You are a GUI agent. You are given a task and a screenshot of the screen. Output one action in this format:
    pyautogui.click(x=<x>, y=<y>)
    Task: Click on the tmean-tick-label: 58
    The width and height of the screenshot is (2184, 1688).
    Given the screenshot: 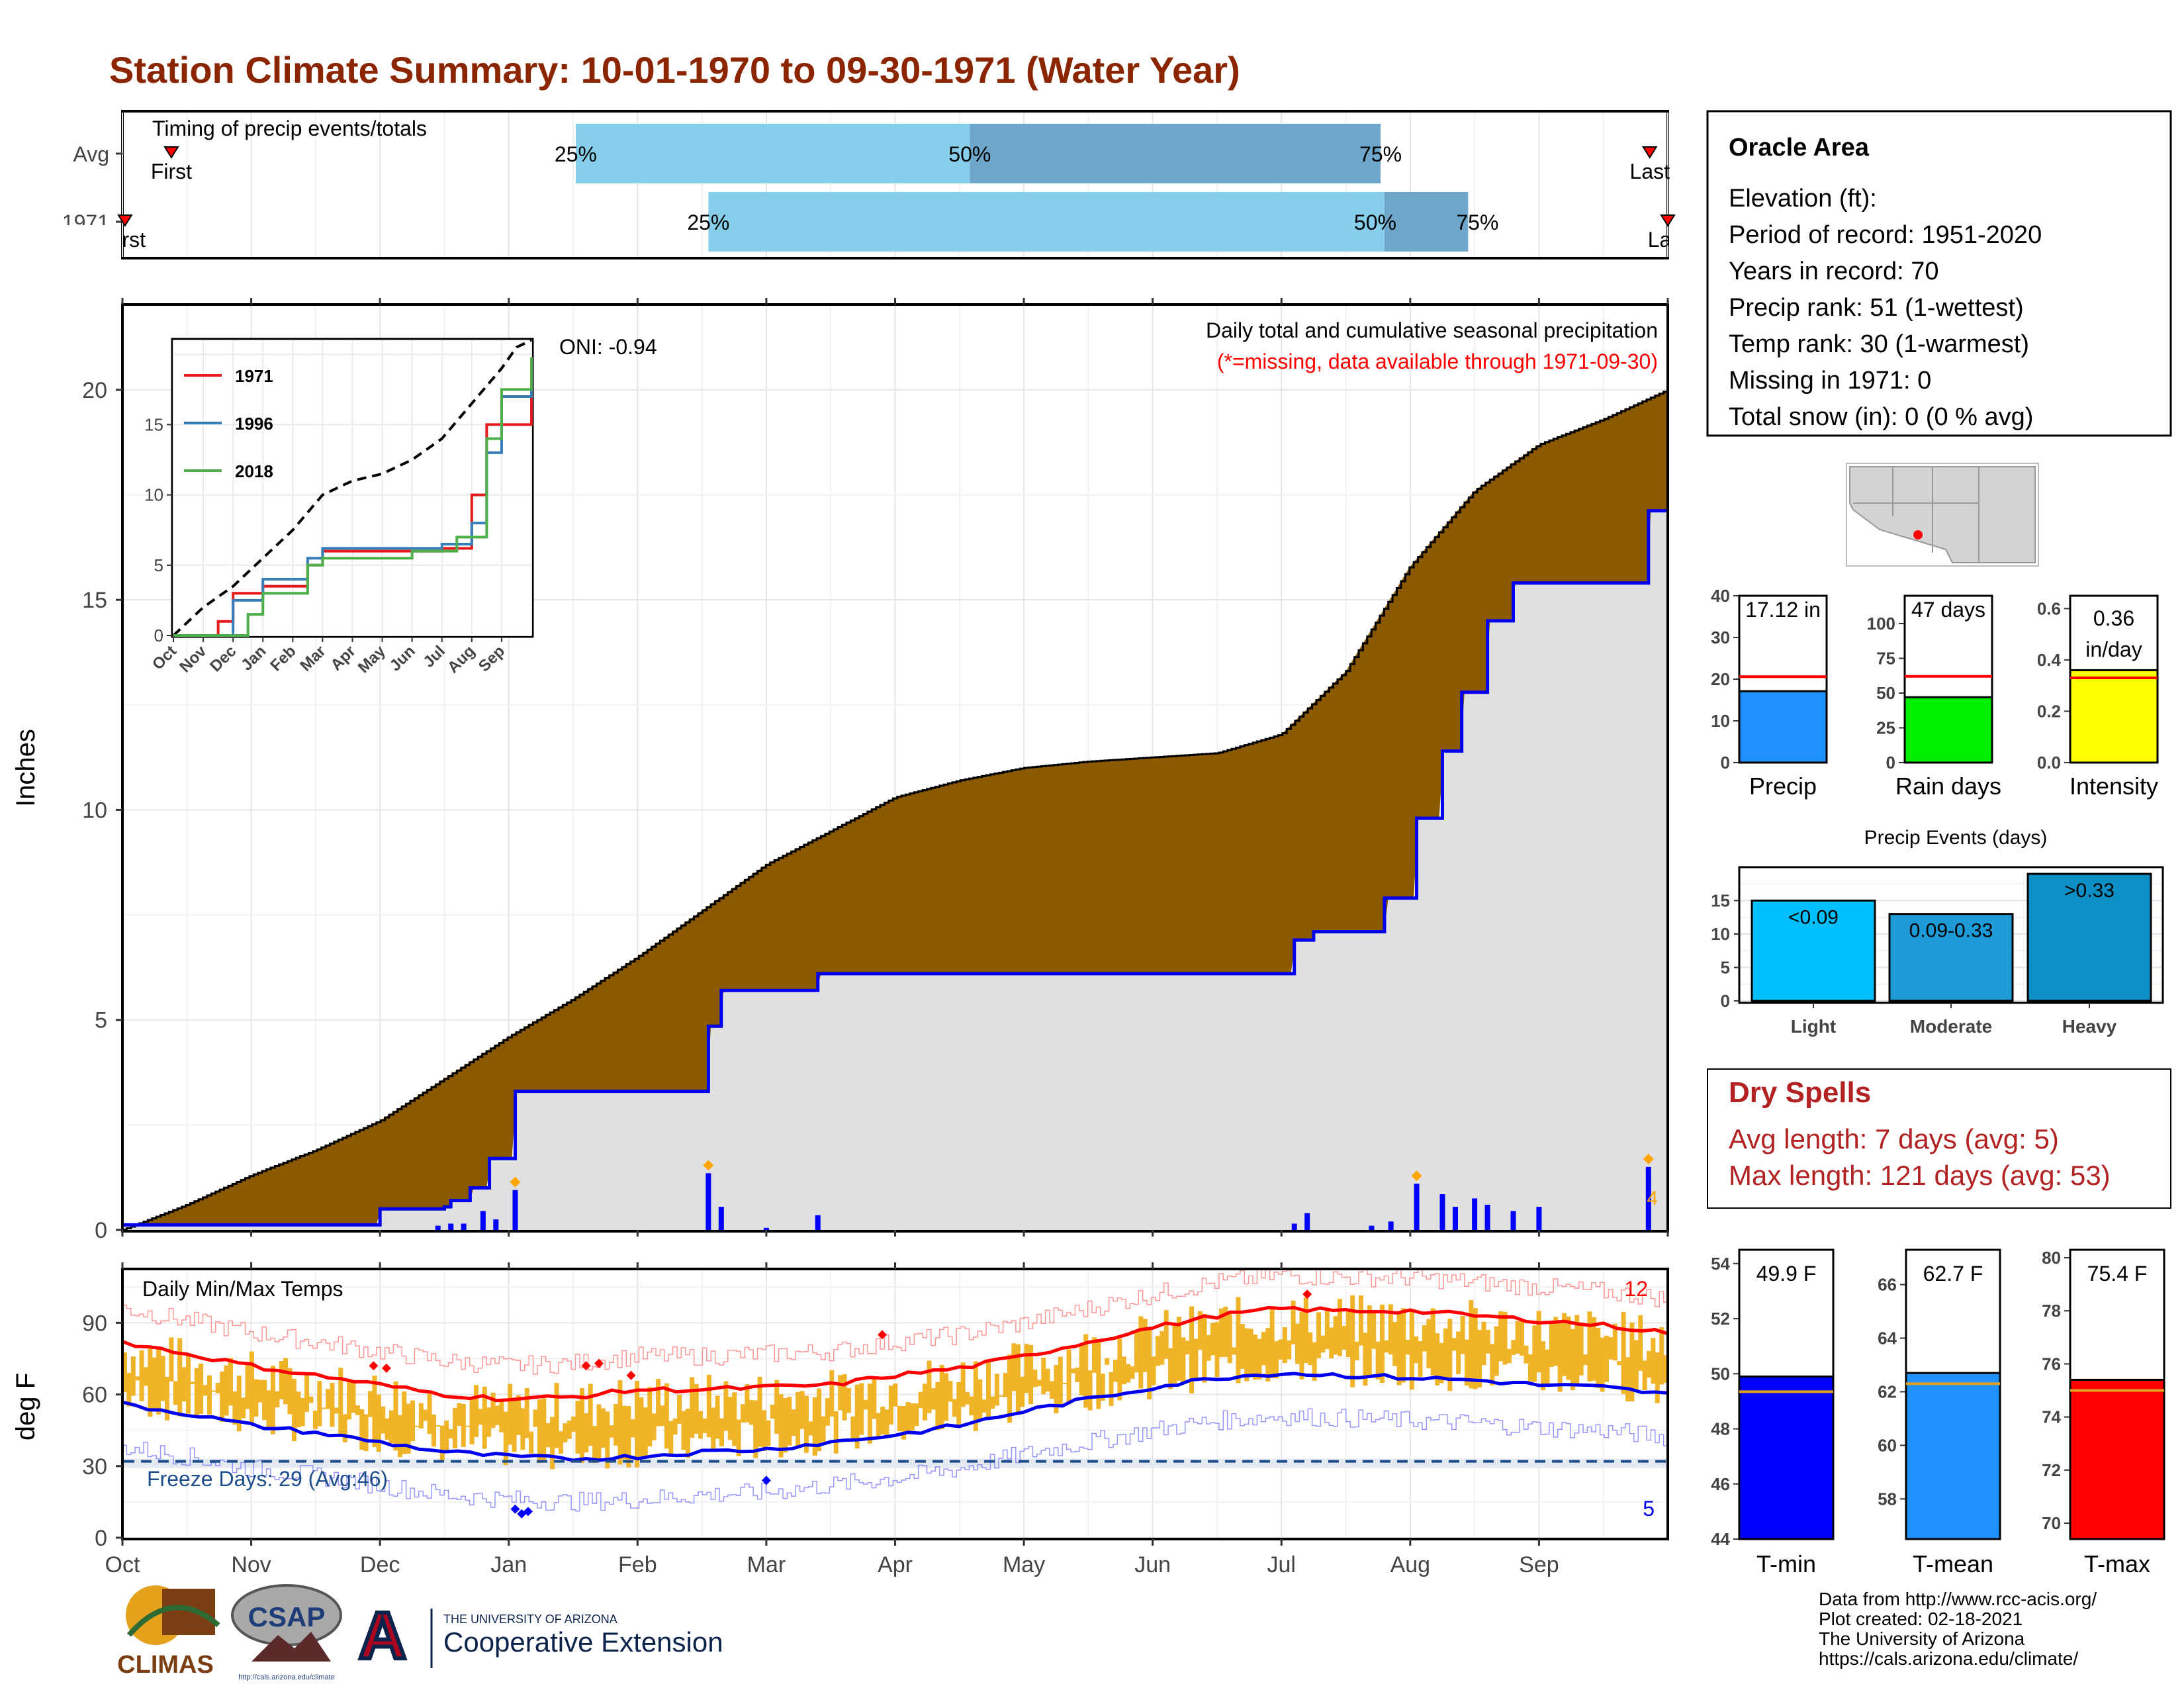 What is the action you would take?
    pyautogui.click(x=1888, y=1499)
    